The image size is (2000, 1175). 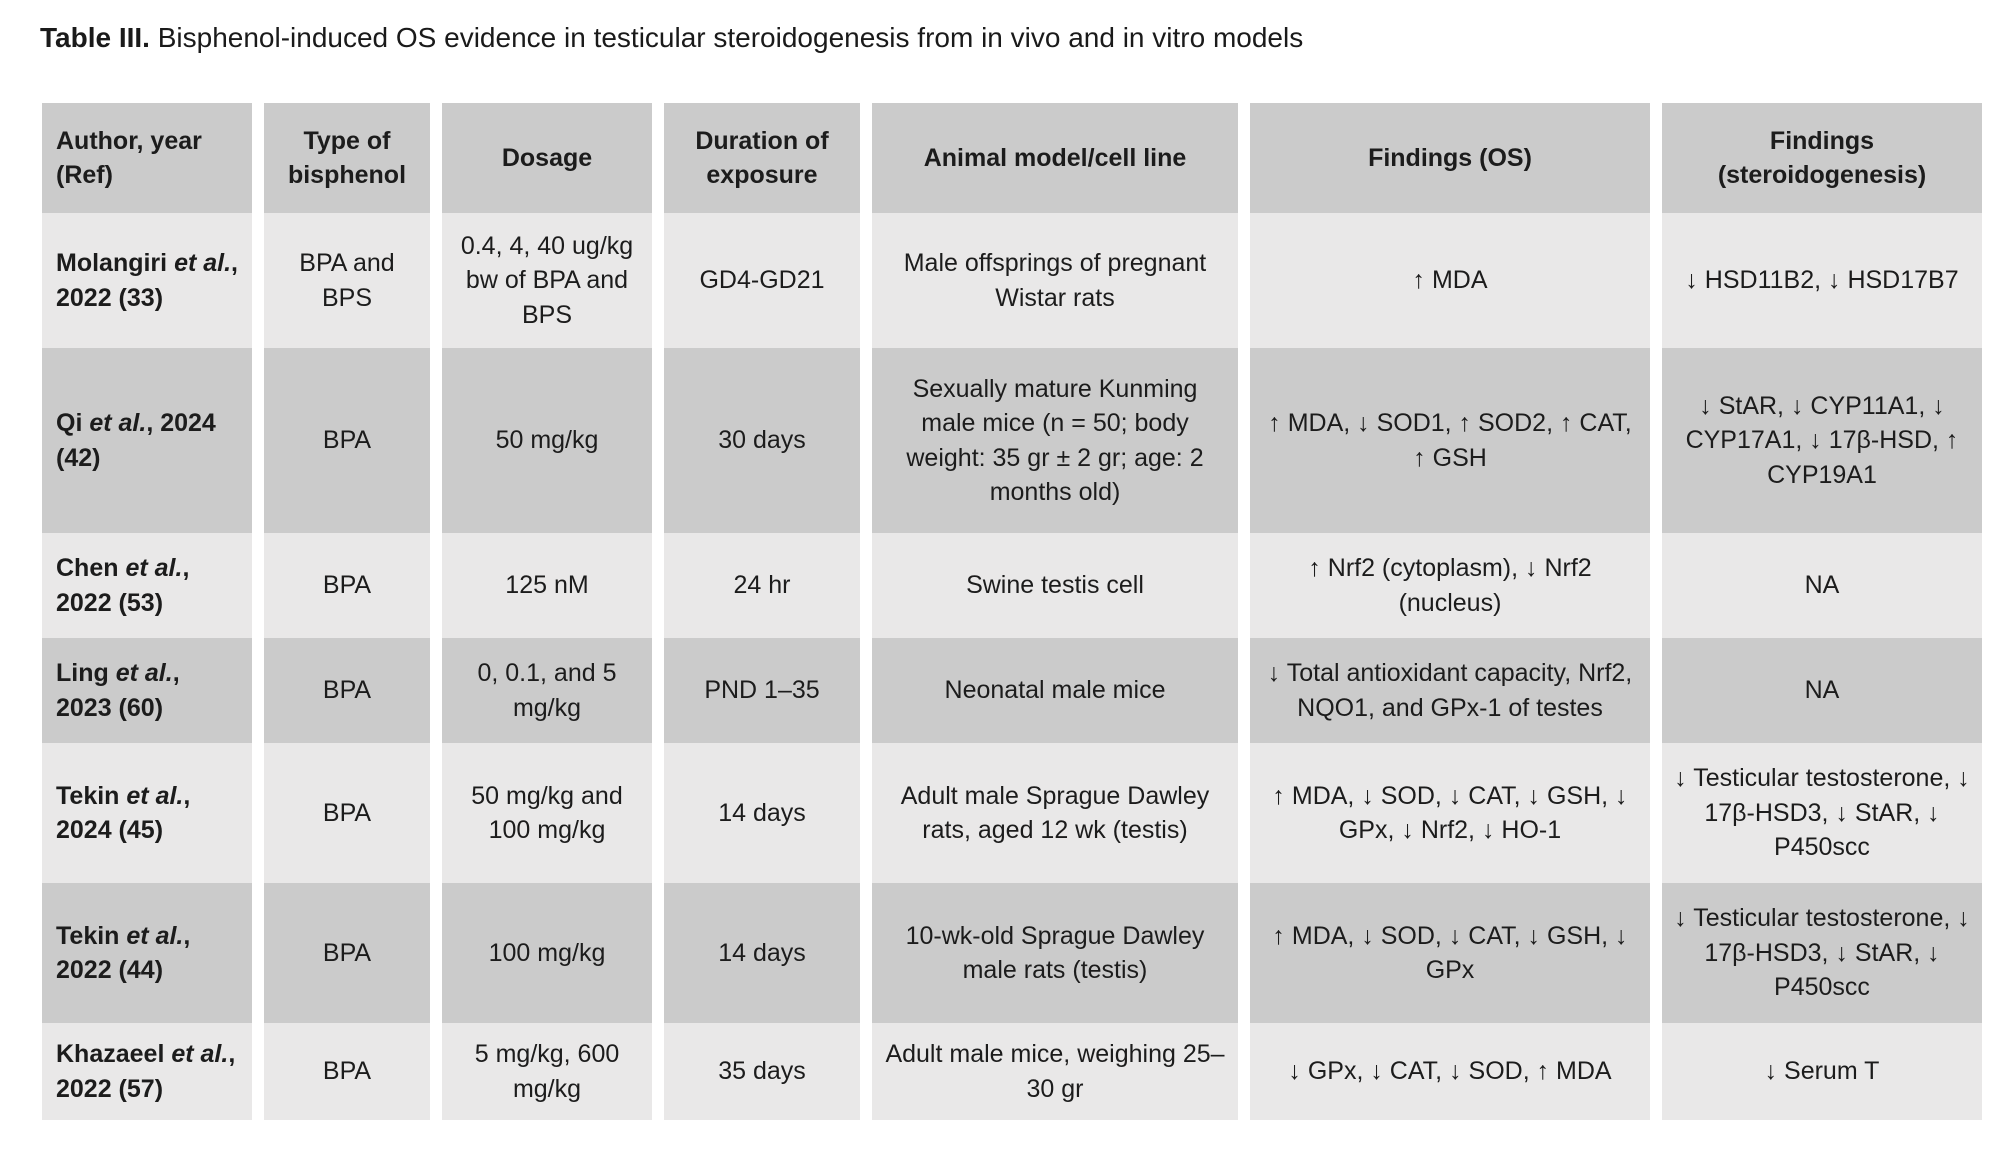 What do you see at coordinates (347, 280) in the screenshot?
I see `cell-type: BPA and BPS` at bounding box center [347, 280].